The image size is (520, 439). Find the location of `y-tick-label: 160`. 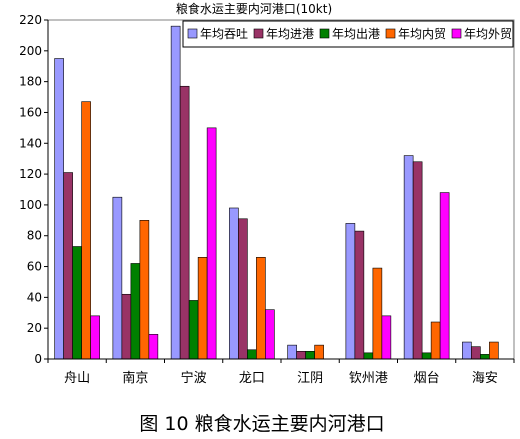

y-tick-label: 160 is located at coordinates (30, 112).